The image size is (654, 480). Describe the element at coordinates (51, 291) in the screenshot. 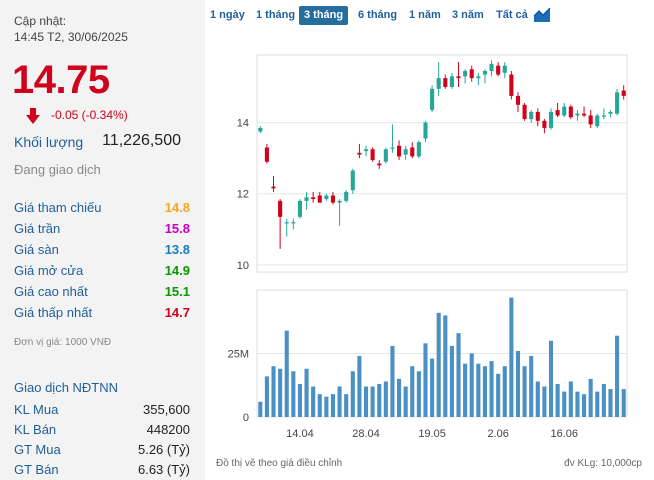

I see `stat-label: Giá cao nhất` at that location.